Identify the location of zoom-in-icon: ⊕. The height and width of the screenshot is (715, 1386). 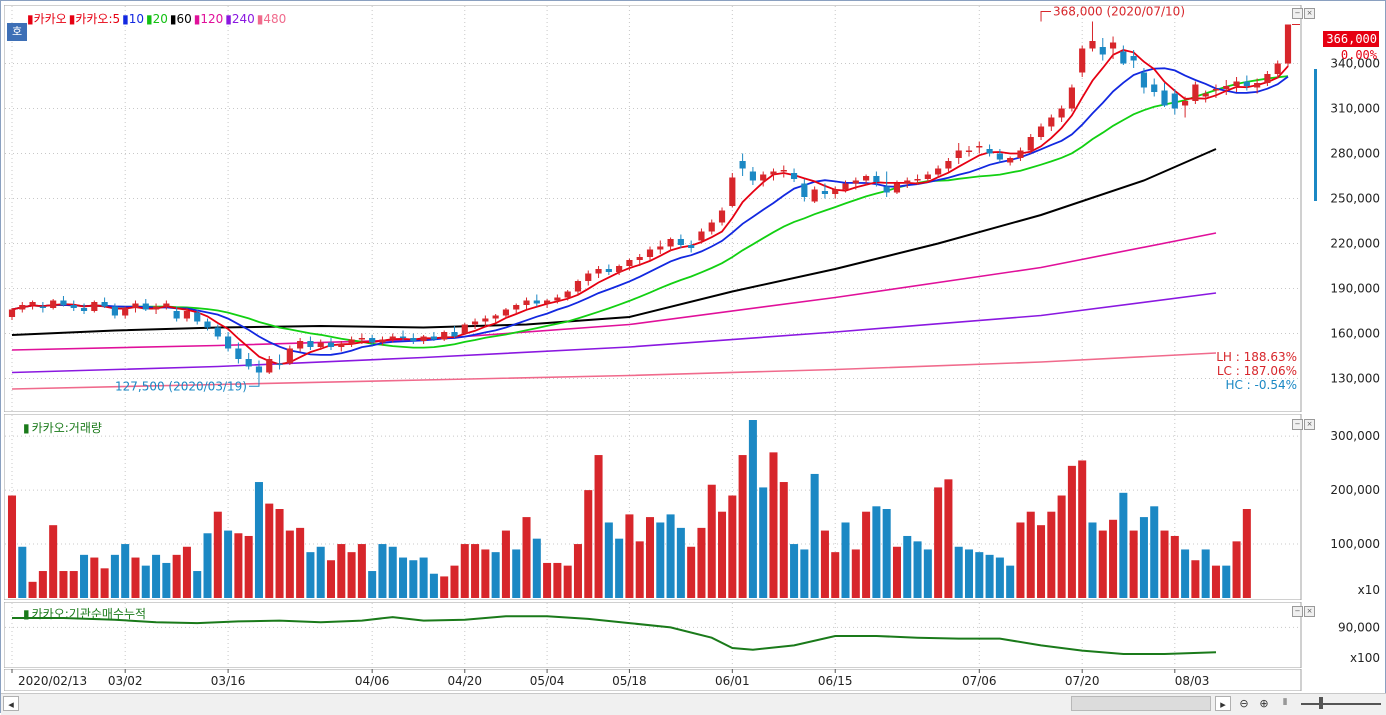
(1264, 703).